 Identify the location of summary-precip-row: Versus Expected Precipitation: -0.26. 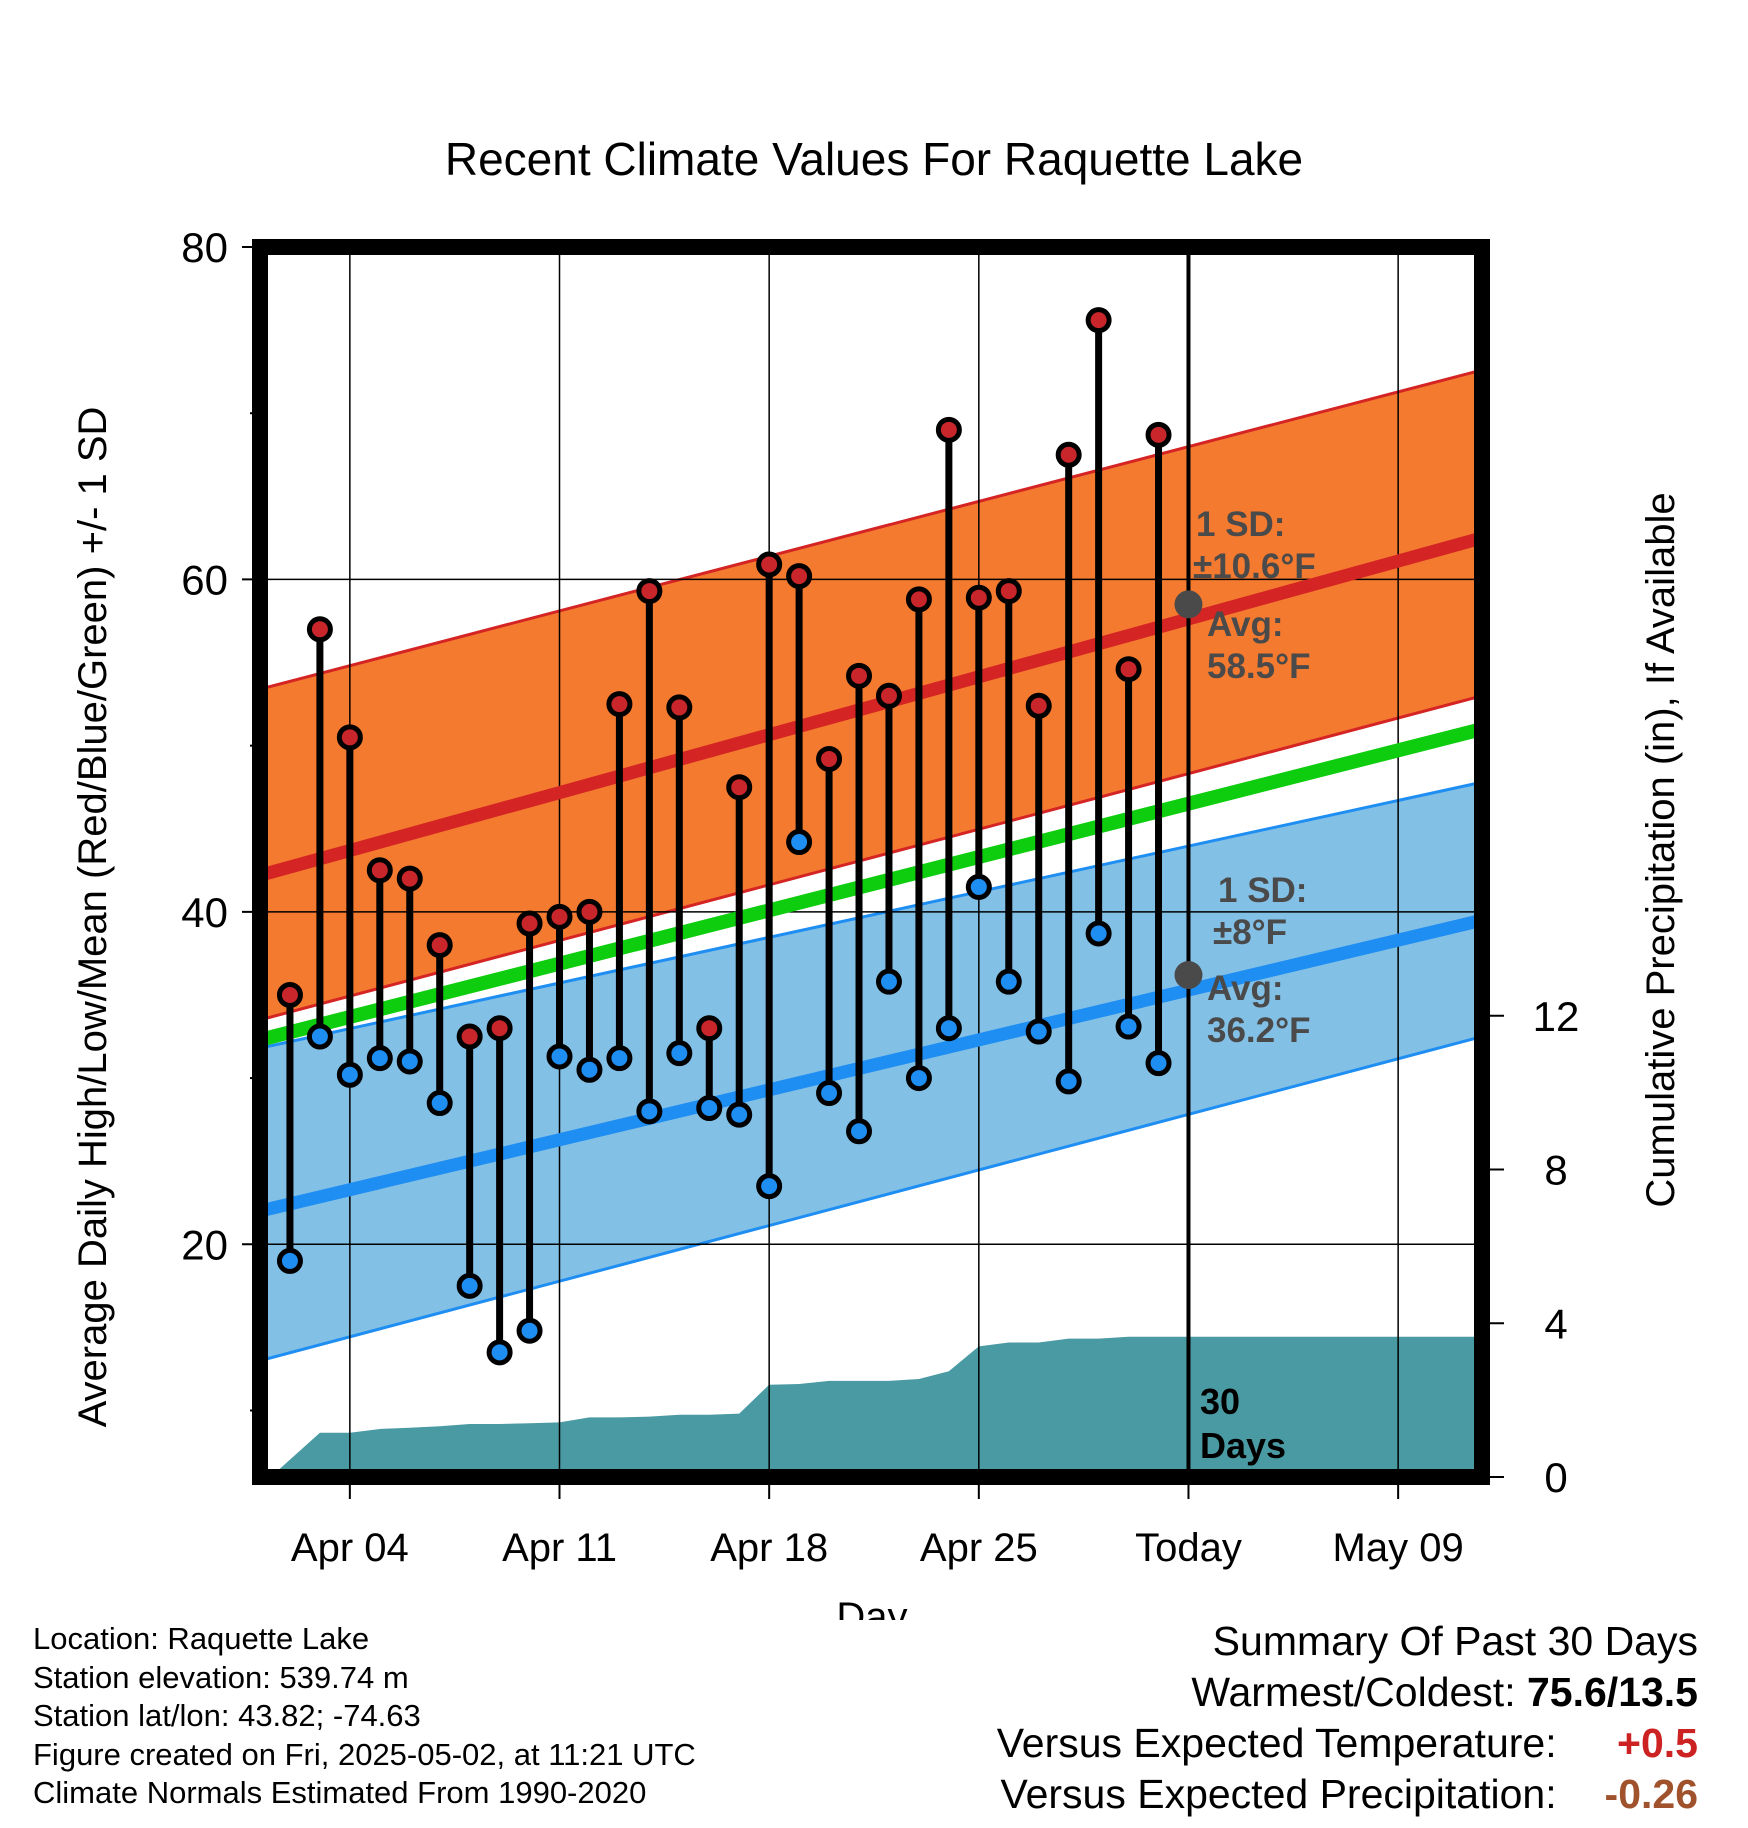
(1348, 1794).